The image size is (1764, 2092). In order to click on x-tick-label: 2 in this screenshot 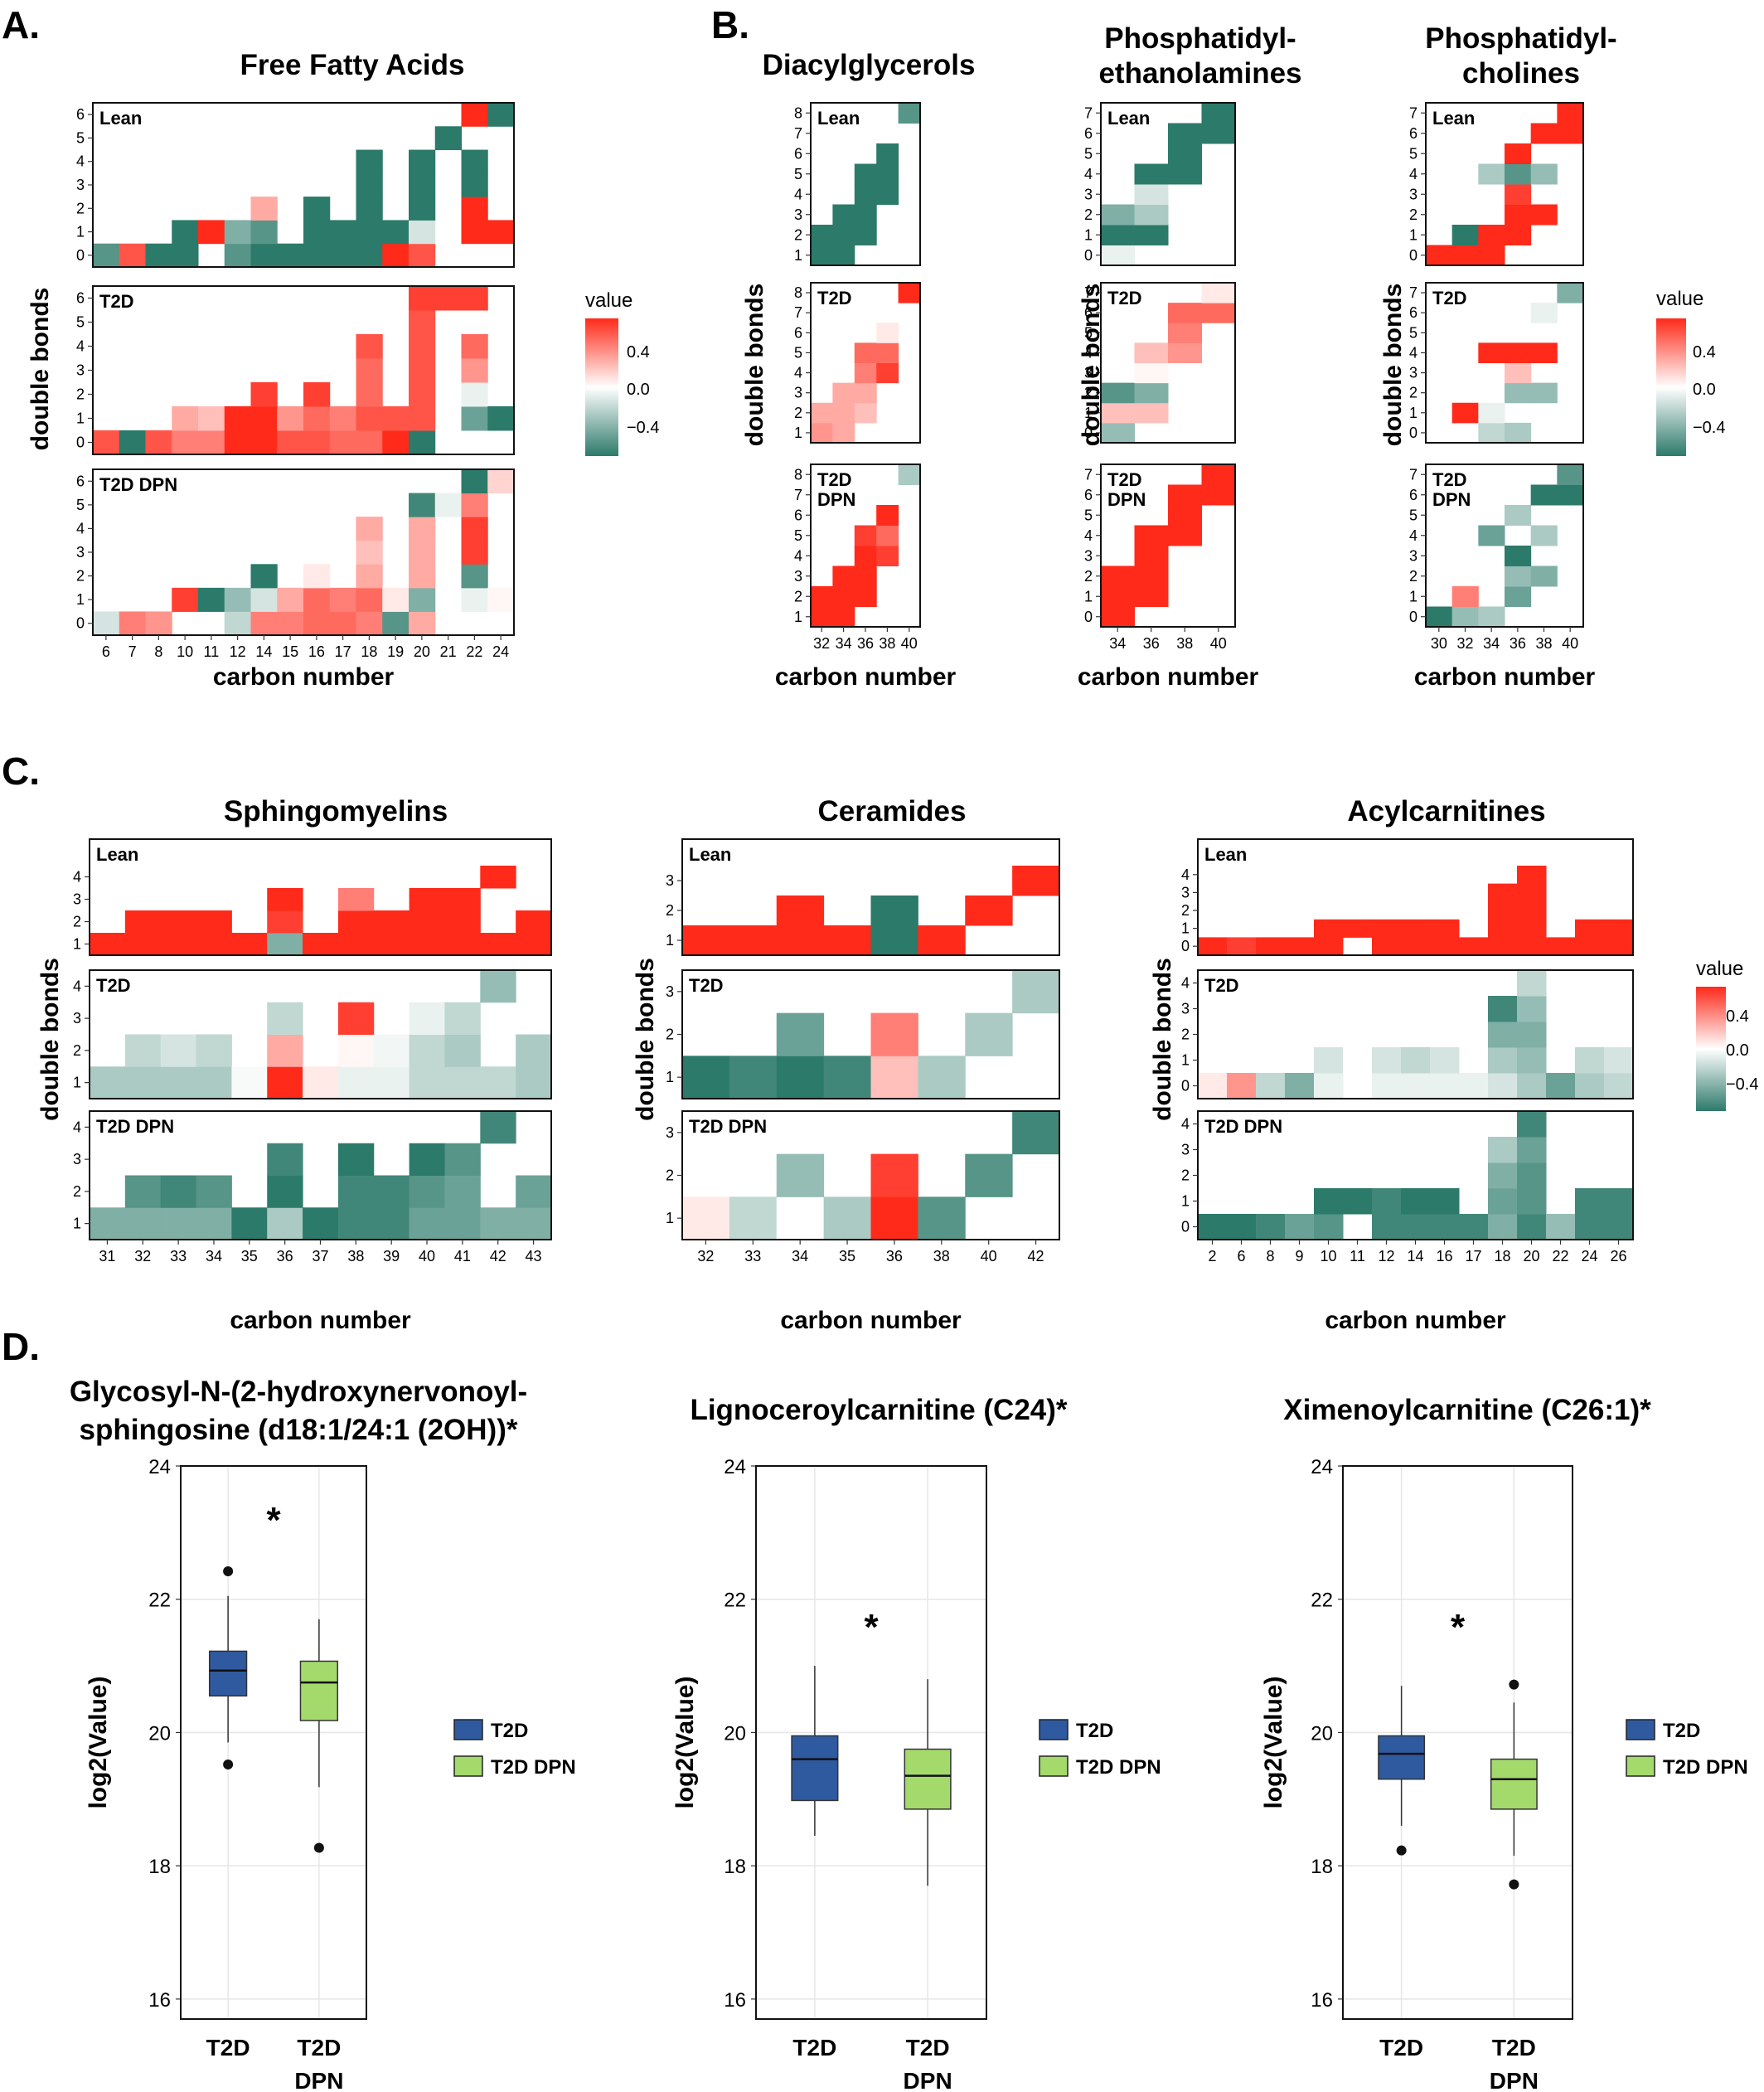, I will do `click(1212, 1256)`.